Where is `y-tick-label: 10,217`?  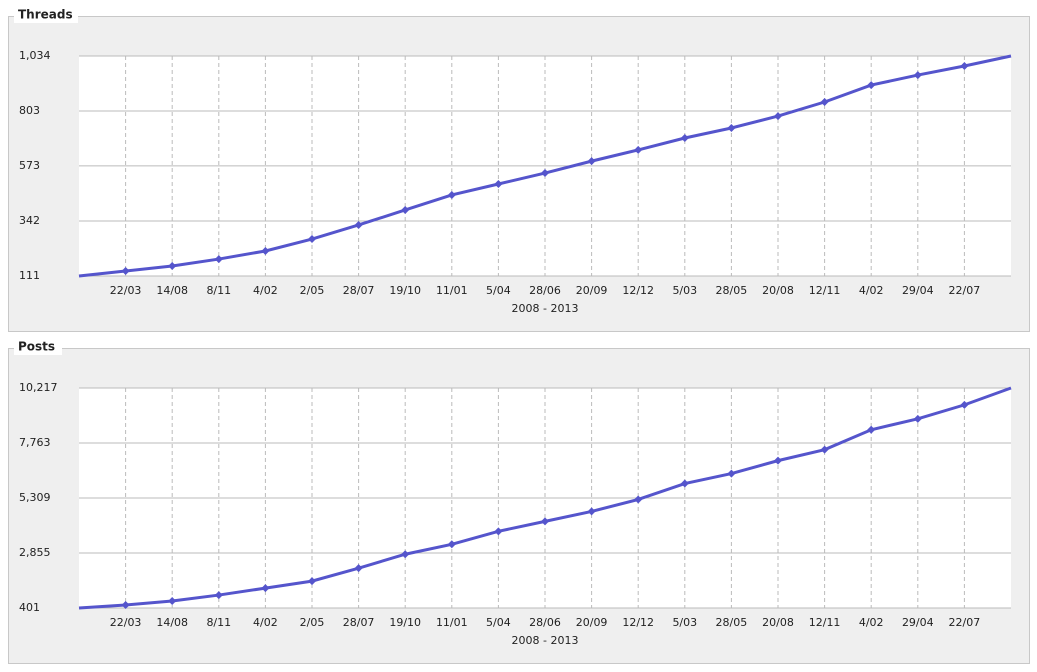 y-tick-label: 10,217 is located at coordinates (38, 387).